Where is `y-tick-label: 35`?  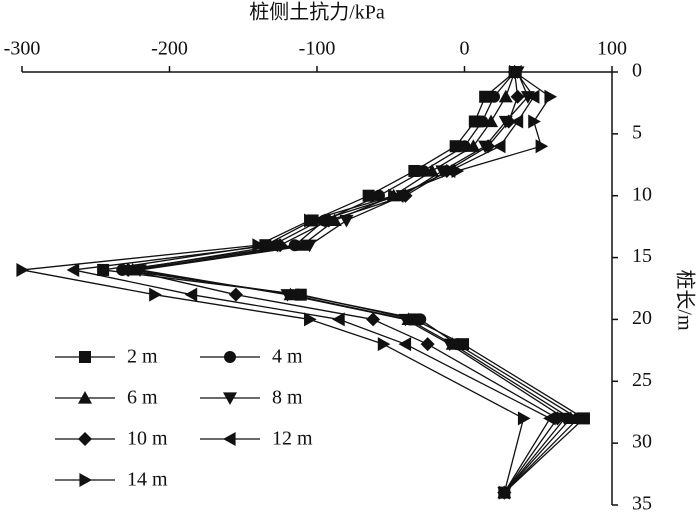 y-tick-label: 35 is located at coordinates (642, 504).